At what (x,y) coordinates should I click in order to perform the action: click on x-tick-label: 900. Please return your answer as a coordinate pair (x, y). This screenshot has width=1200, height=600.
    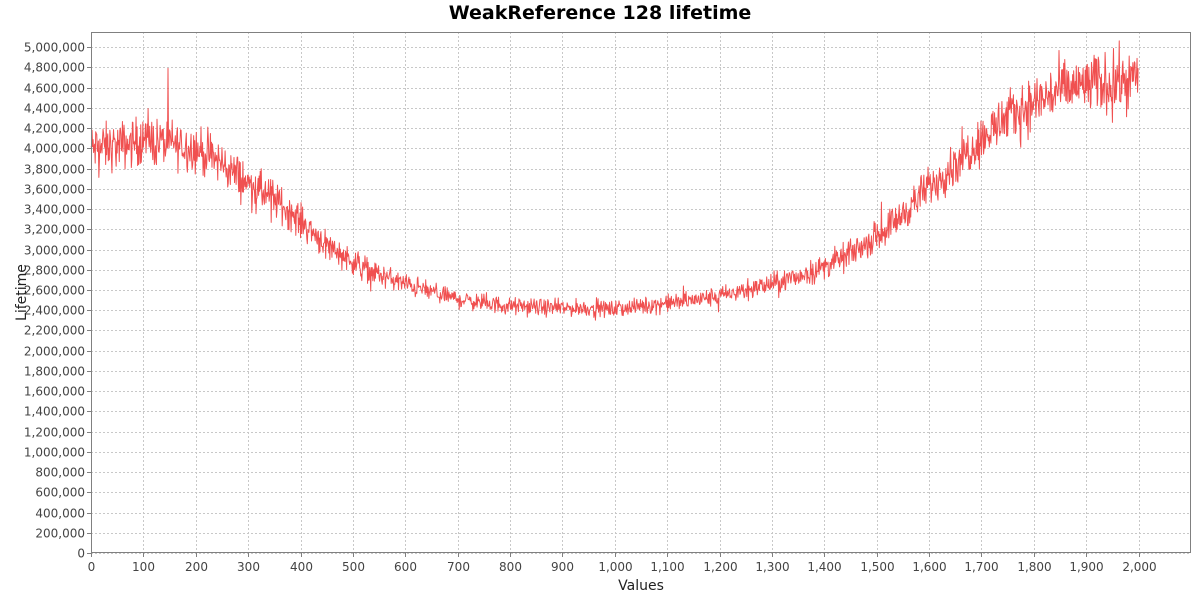
    Looking at the image, I should click on (562, 567).